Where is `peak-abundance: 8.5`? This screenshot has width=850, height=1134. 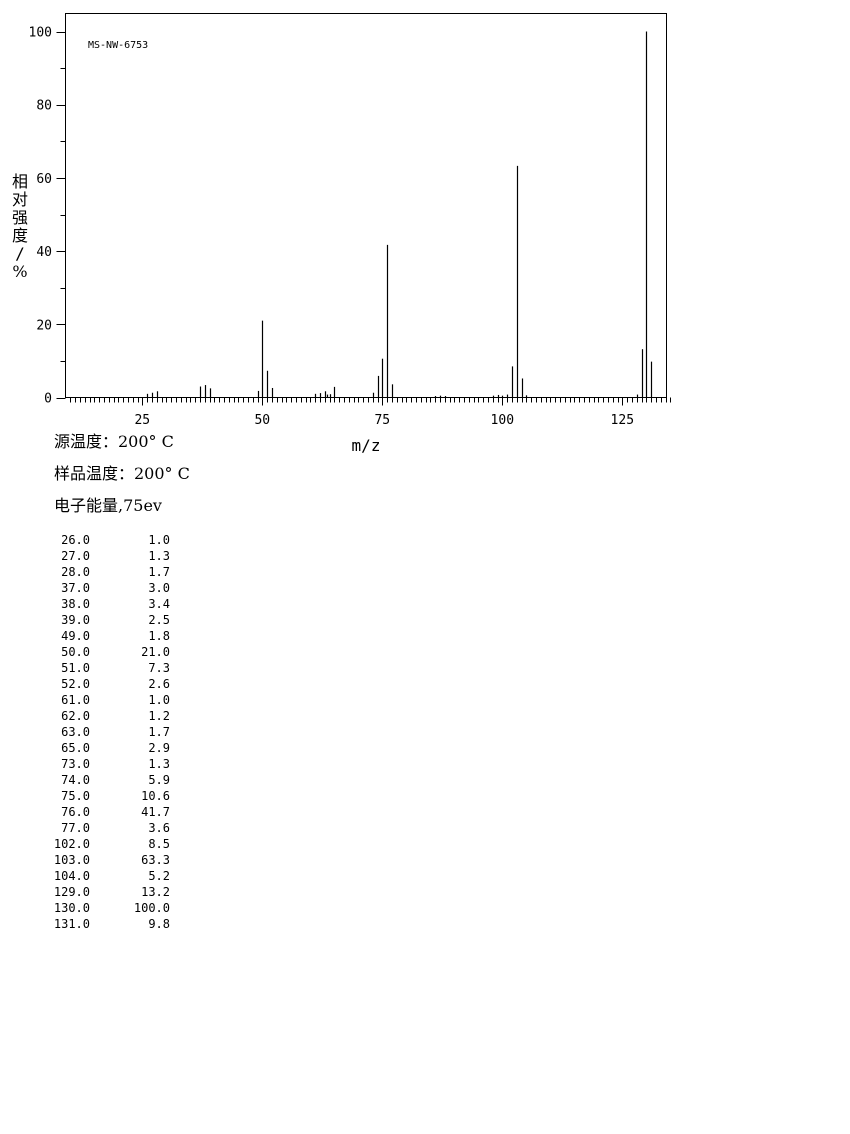 peak-abundance: 8.5 is located at coordinates (159, 844).